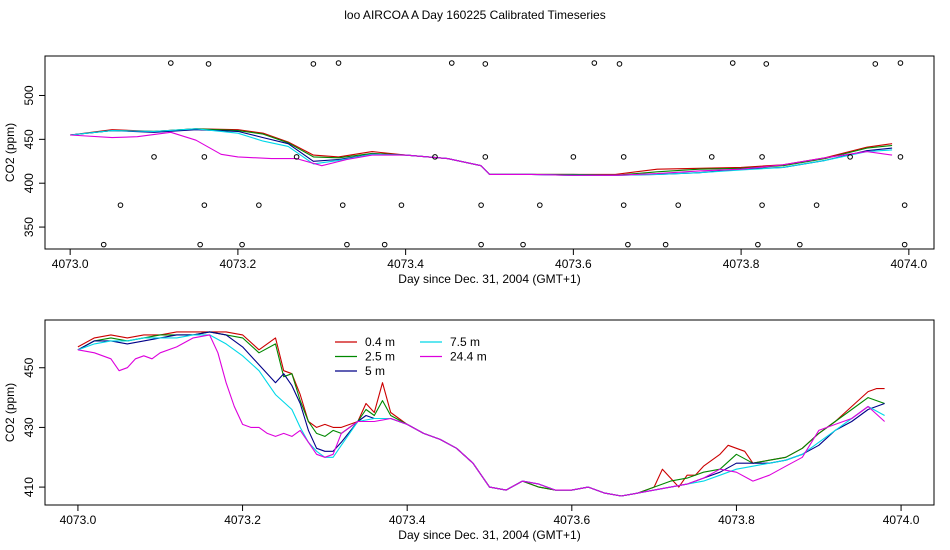 The image size is (950, 550). Describe the element at coordinates (465, 342) in the screenshot. I see `legend-label: 7.5 m` at that location.